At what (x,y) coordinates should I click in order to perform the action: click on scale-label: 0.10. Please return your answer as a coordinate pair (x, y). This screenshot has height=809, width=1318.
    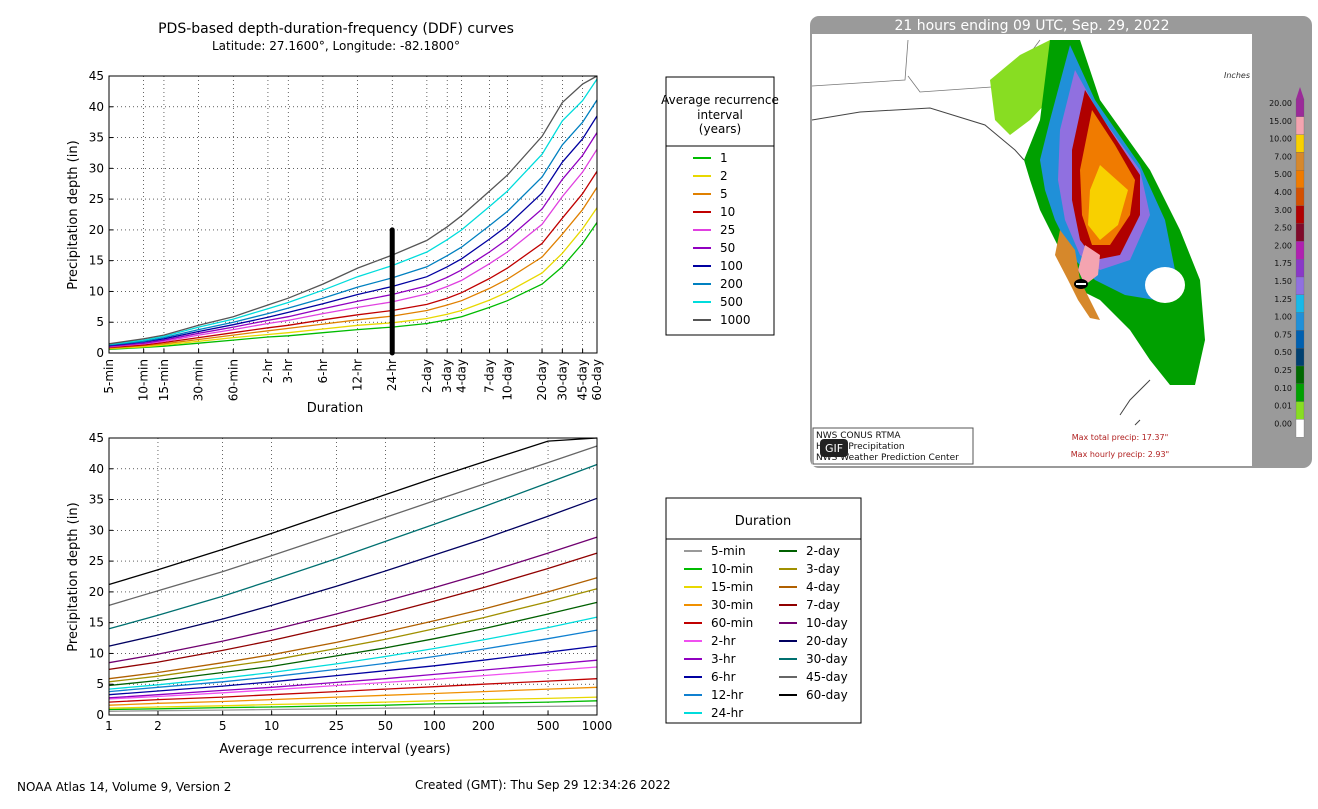
    Looking at the image, I should click on (1283, 388).